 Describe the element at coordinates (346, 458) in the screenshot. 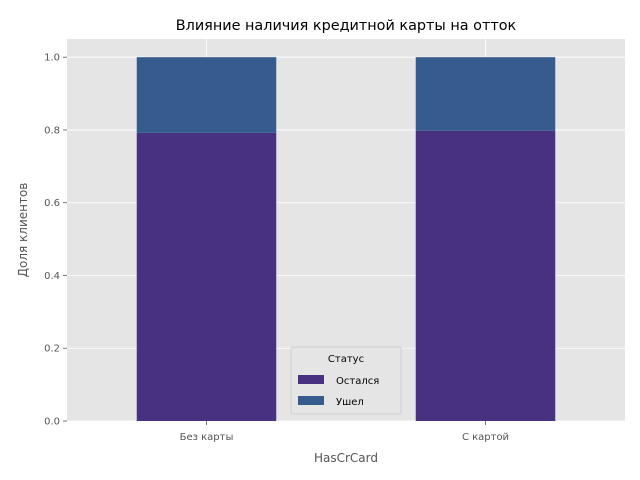

I see `x-axis-label: HasCrCard` at that location.